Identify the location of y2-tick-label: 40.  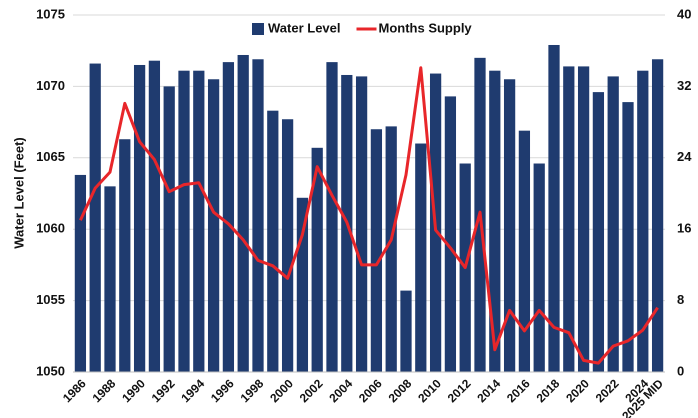
(684, 13).